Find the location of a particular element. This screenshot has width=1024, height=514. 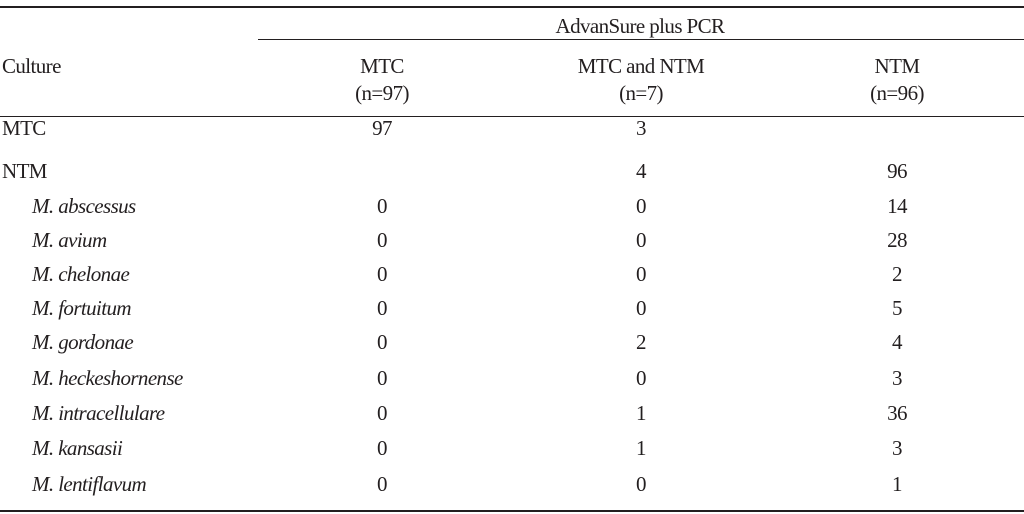

row-label: M. gordonae is located at coordinates (83, 342).